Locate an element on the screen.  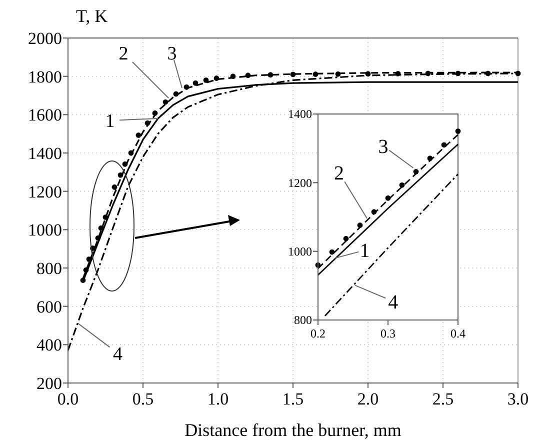
y-tick-label: 2000 is located at coordinates (45, 38).